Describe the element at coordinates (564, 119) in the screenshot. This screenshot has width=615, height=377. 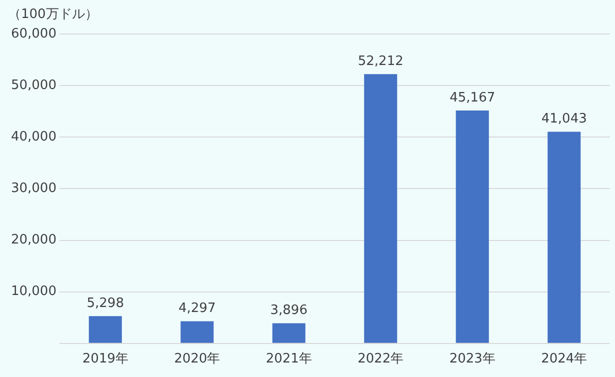
I see `data-label: 41,043` at that location.